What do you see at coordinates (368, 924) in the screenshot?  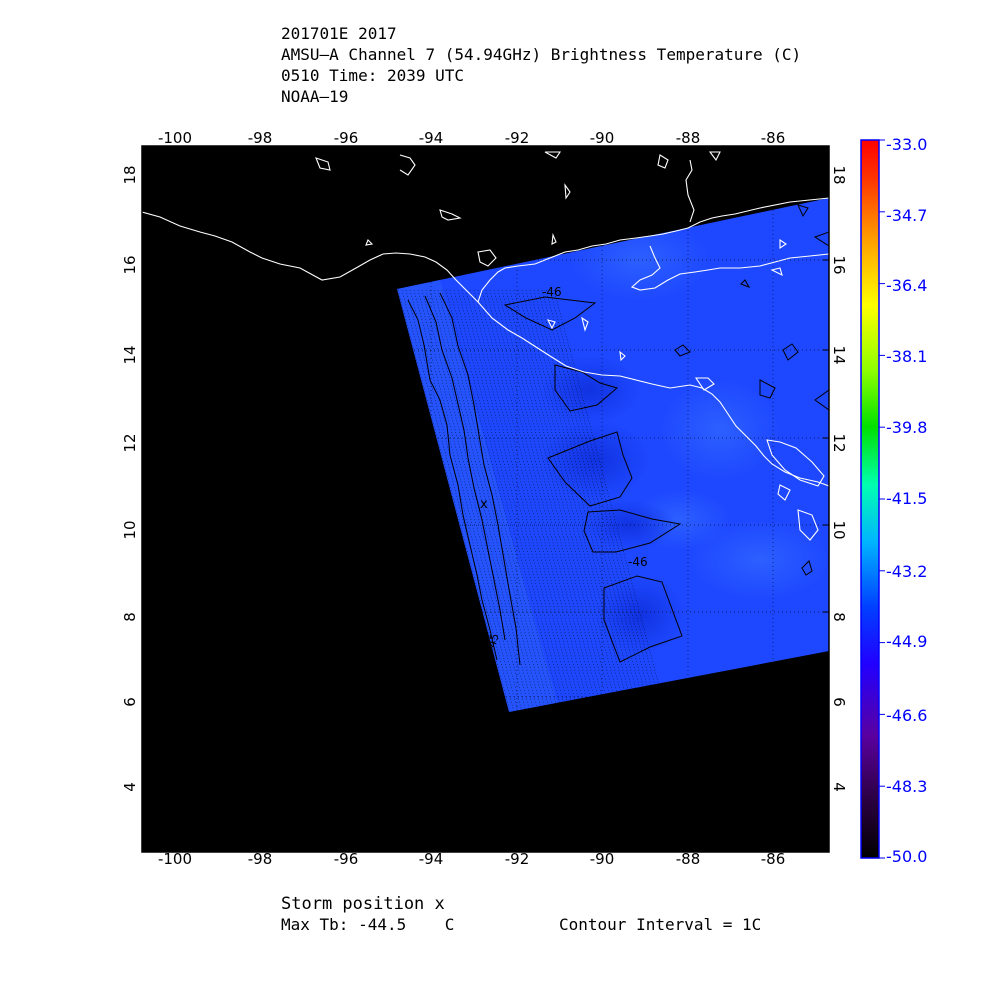 I see `max-tb-readout: Max Tb: -44.5 C` at bounding box center [368, 924].